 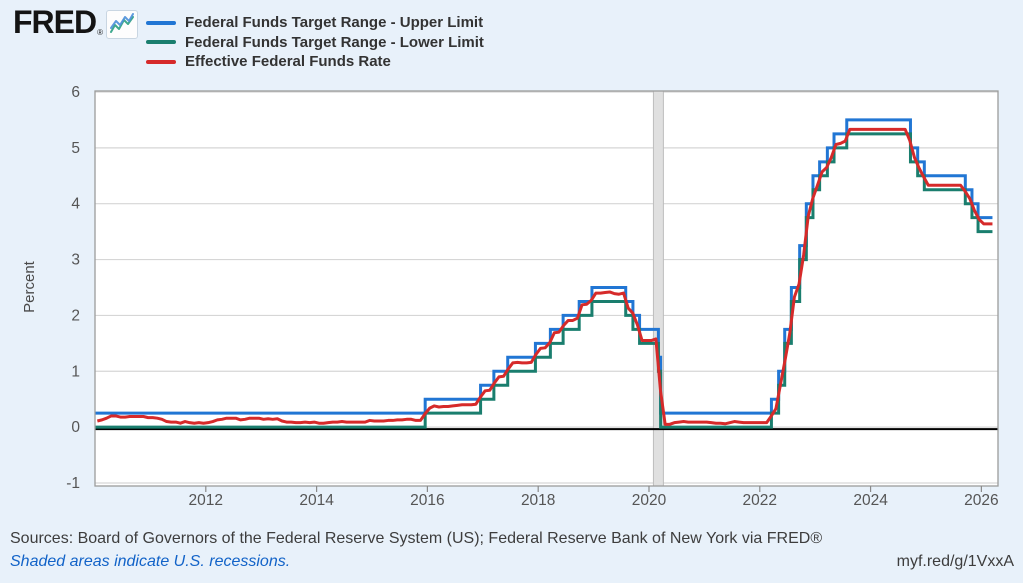 I want to click on legend-label-upper-limit: Federal Funds Target Range - Upper Limit, so click(x=334, y=23).